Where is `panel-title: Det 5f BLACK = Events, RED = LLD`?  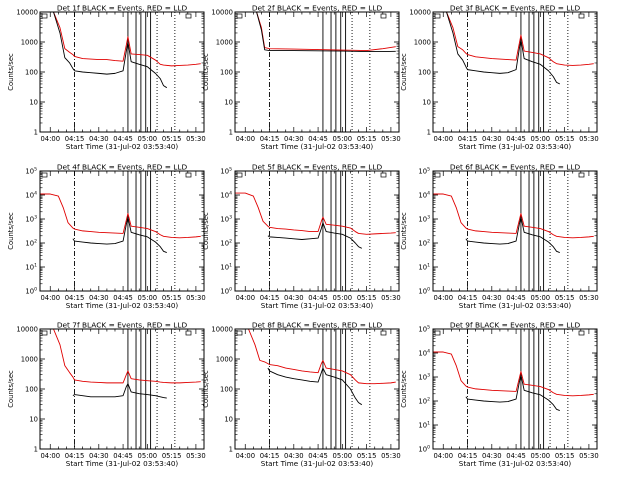
panel-title: Det 5f BLACK = Events, RED = LLD is located at coordinates (317, 167).